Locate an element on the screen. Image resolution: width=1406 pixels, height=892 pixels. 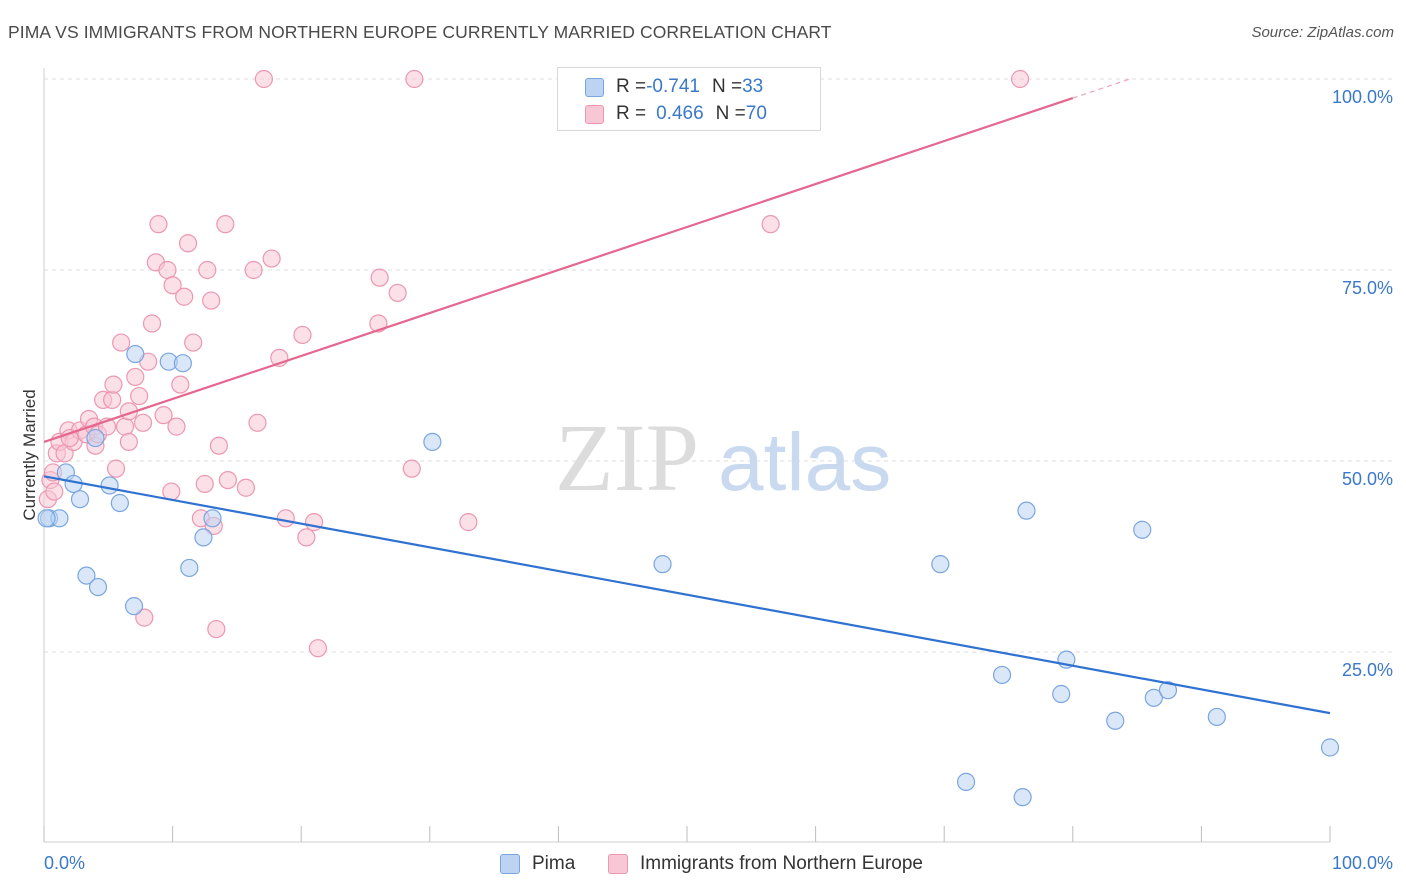
bottom-legend-immigrants: Immigrants from Northern Europe is located at coordinates (765, 864).